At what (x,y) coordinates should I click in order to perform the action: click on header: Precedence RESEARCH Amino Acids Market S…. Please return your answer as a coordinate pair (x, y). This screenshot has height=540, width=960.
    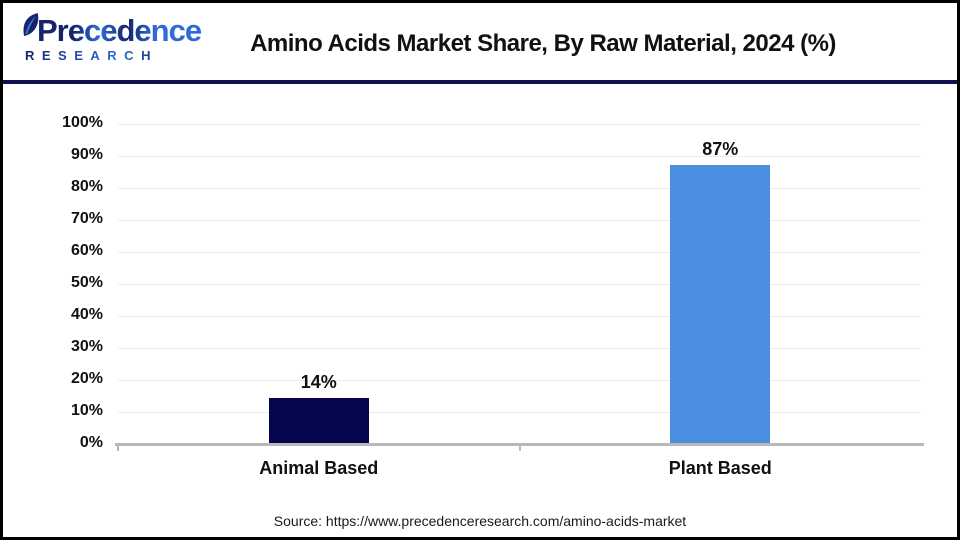
    Looking at the image, I should click on (480, 43).